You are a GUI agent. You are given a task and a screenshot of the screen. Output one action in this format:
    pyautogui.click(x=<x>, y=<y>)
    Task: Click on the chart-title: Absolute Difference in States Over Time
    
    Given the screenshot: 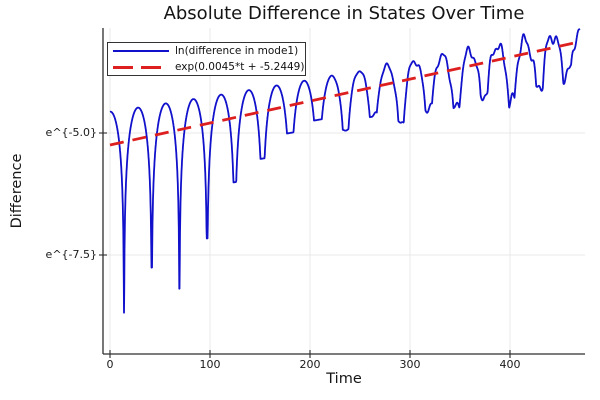 What is the action you would take?
    pyautogui.click(x=344, y=13)
    